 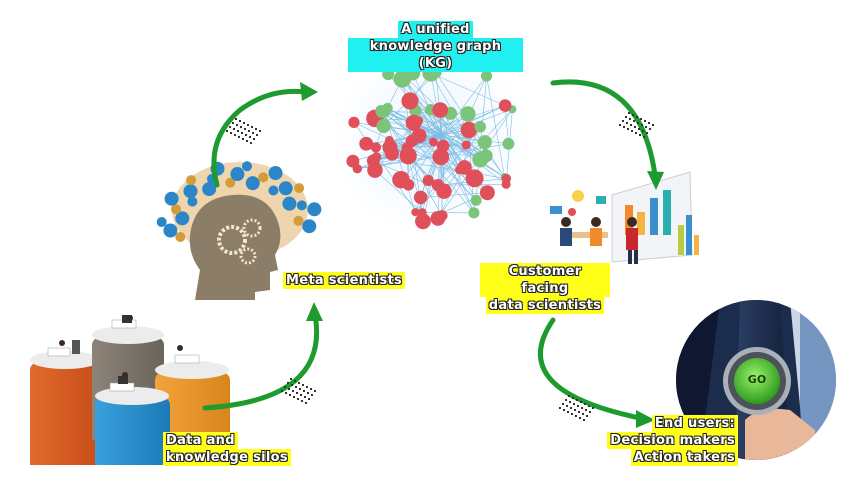 What do you see at coordinates (227, 449) in the screenshot?
I see `silos-label: Data and knowledge silos` at bounding box center [227, 449].